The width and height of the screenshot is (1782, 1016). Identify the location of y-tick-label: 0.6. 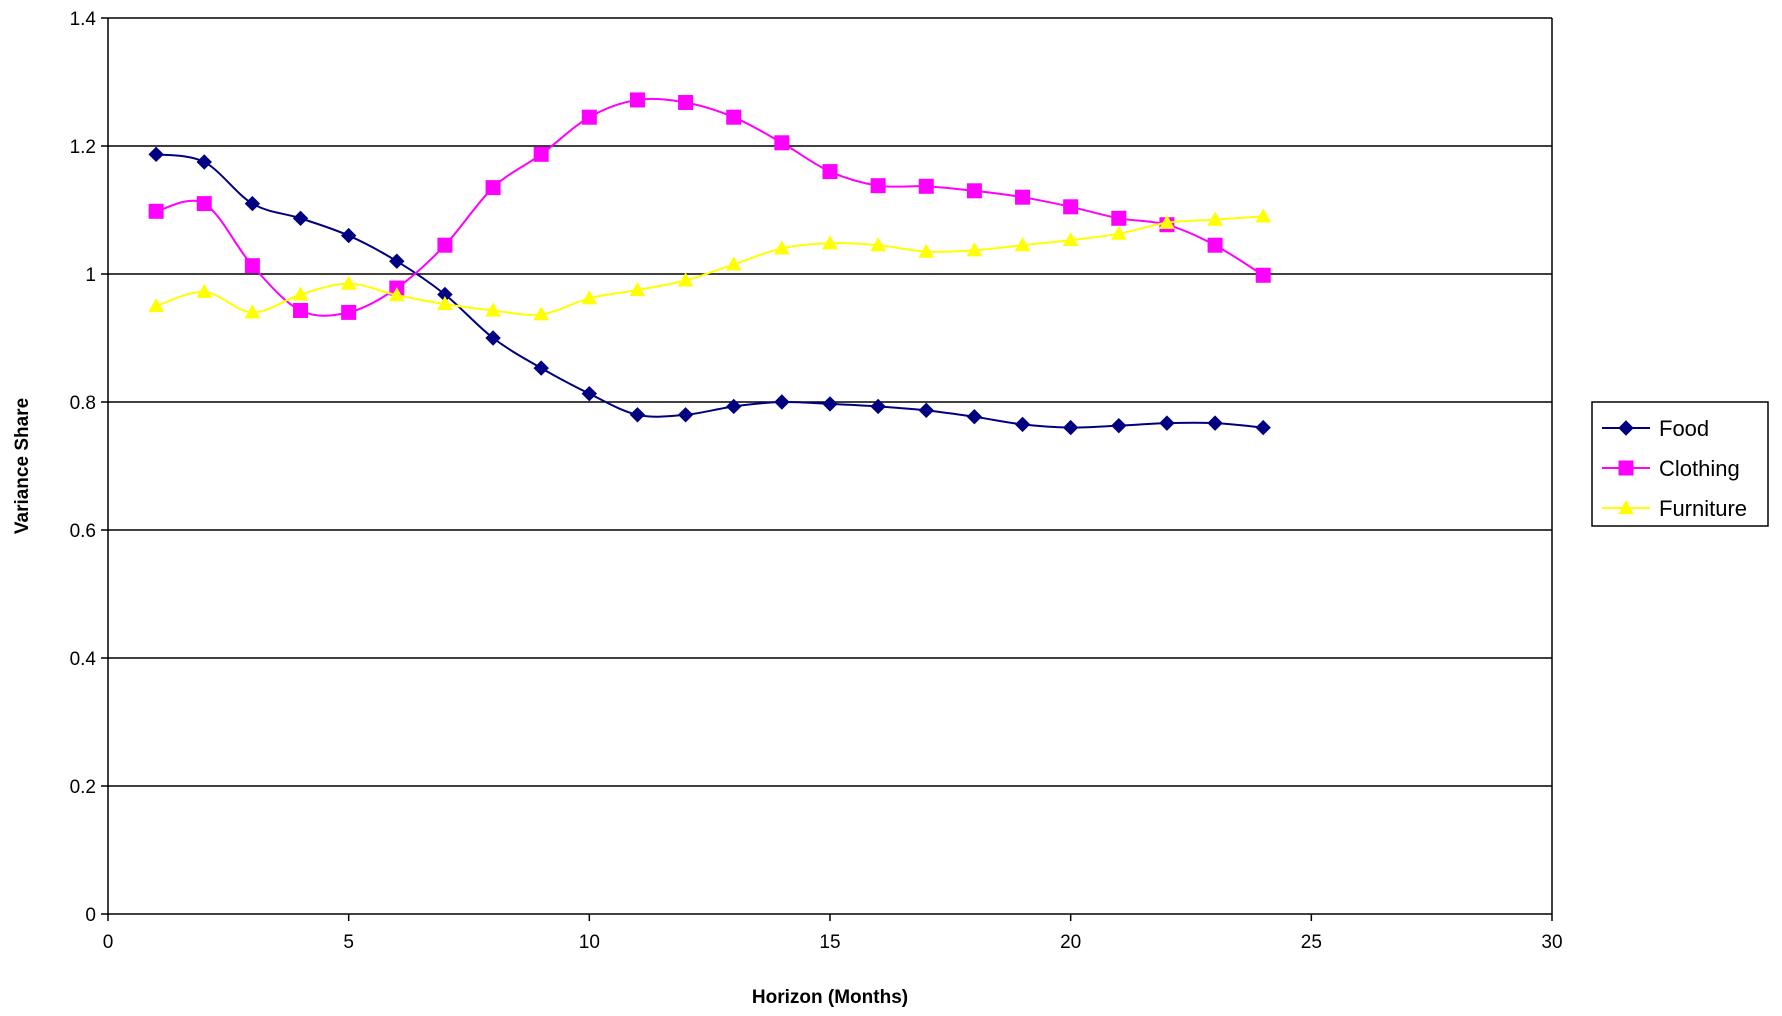
(83, 531).